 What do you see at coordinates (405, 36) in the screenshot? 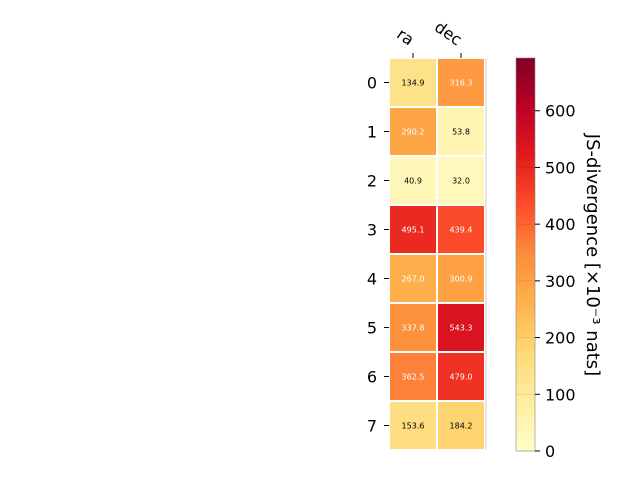
I see `column-tick-label: ra` at bounding box center [405, 36].